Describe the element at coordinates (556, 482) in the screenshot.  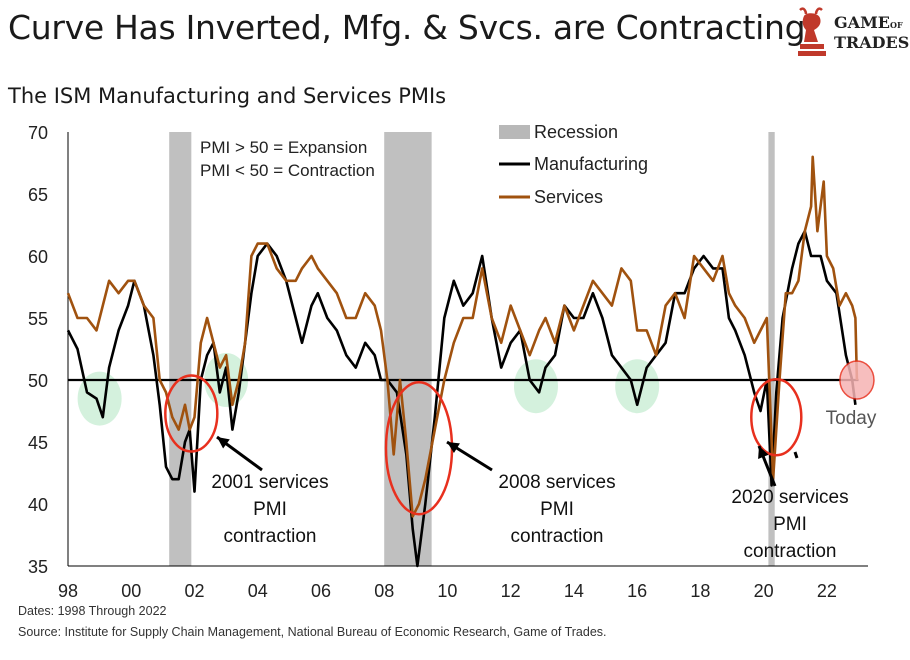
I see `annotation-1-line-0: 2008 services` at that location.